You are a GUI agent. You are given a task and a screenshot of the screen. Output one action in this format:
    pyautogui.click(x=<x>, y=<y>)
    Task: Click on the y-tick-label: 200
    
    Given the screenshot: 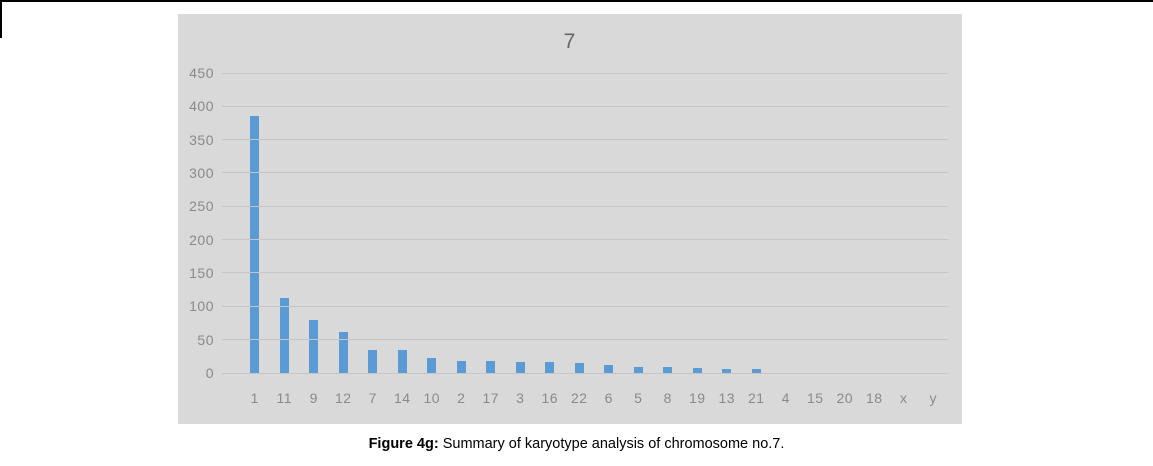 What is the action you would take?
    pyautogui.click(x=201, y=239)
    